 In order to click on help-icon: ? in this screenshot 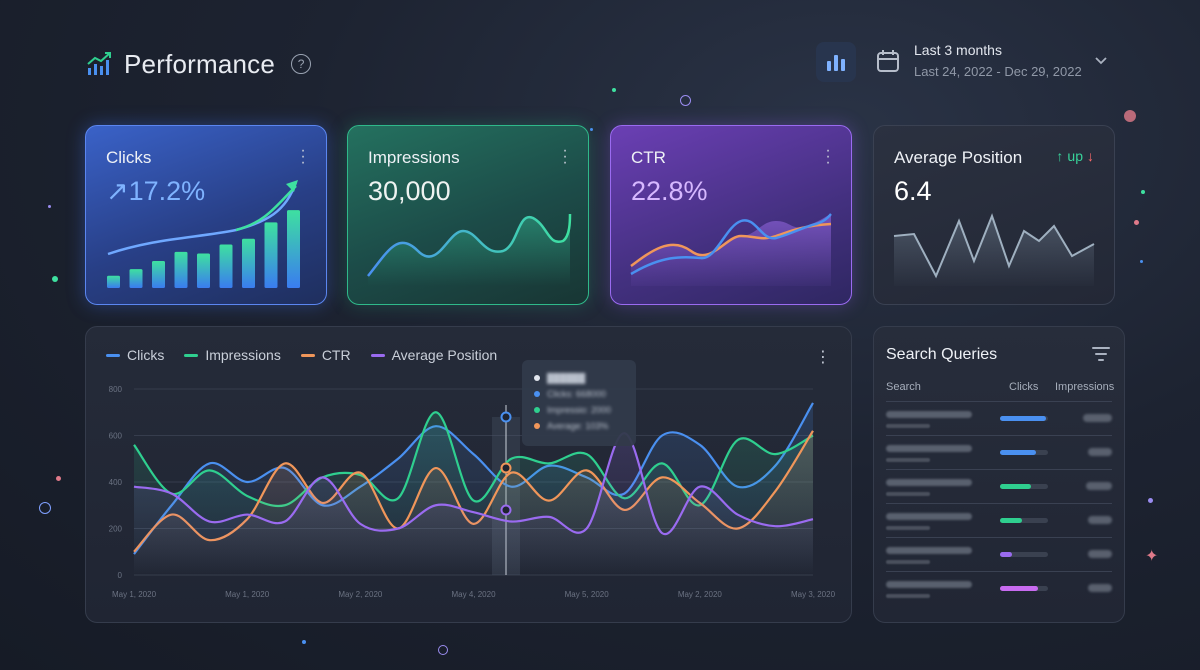, I will do `click(301, 64)`.